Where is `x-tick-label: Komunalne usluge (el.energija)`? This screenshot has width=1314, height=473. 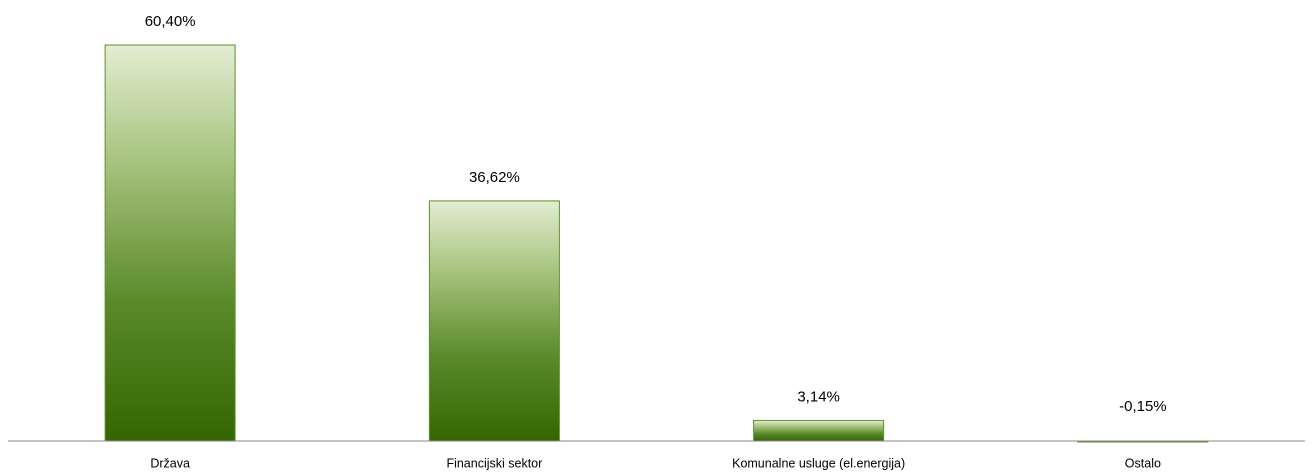 x-tick-label: Komunalne usluge (el.energija) is located at coordinates (818, 463).